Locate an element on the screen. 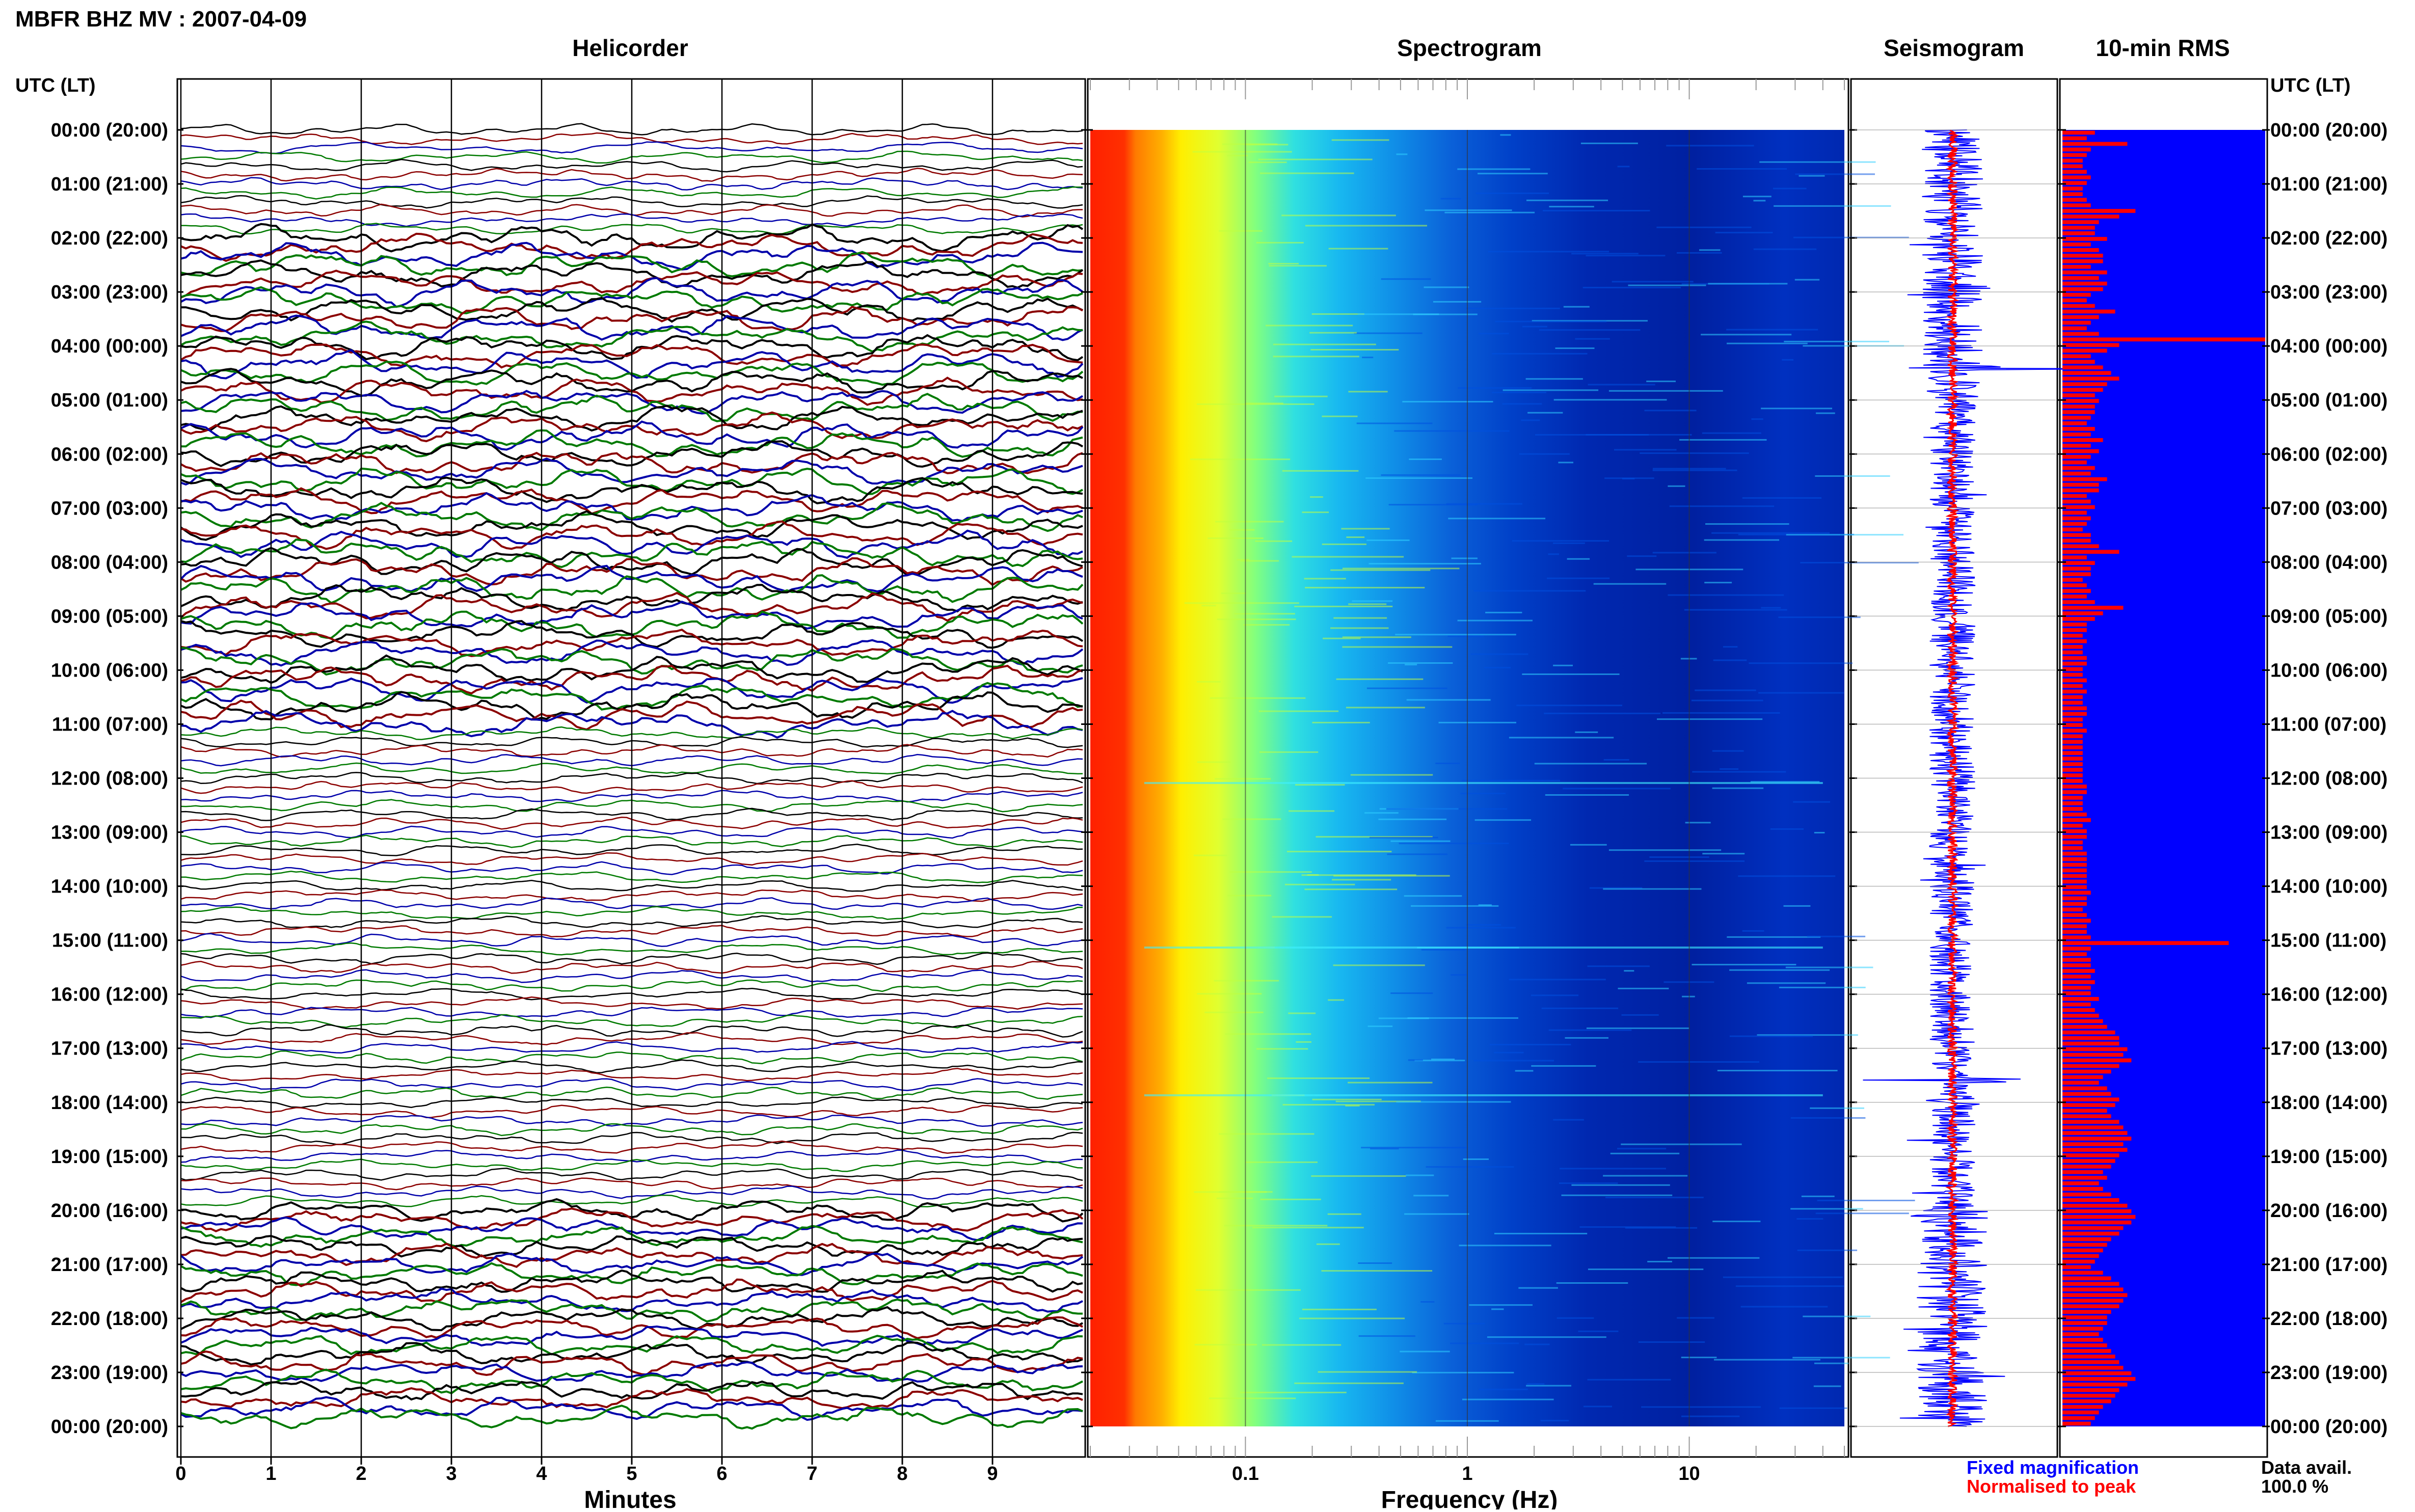 This screenshot has width=2415, height=1512. time-label-right: 08:00 (04:00) is located at coordinates (2328, 562).